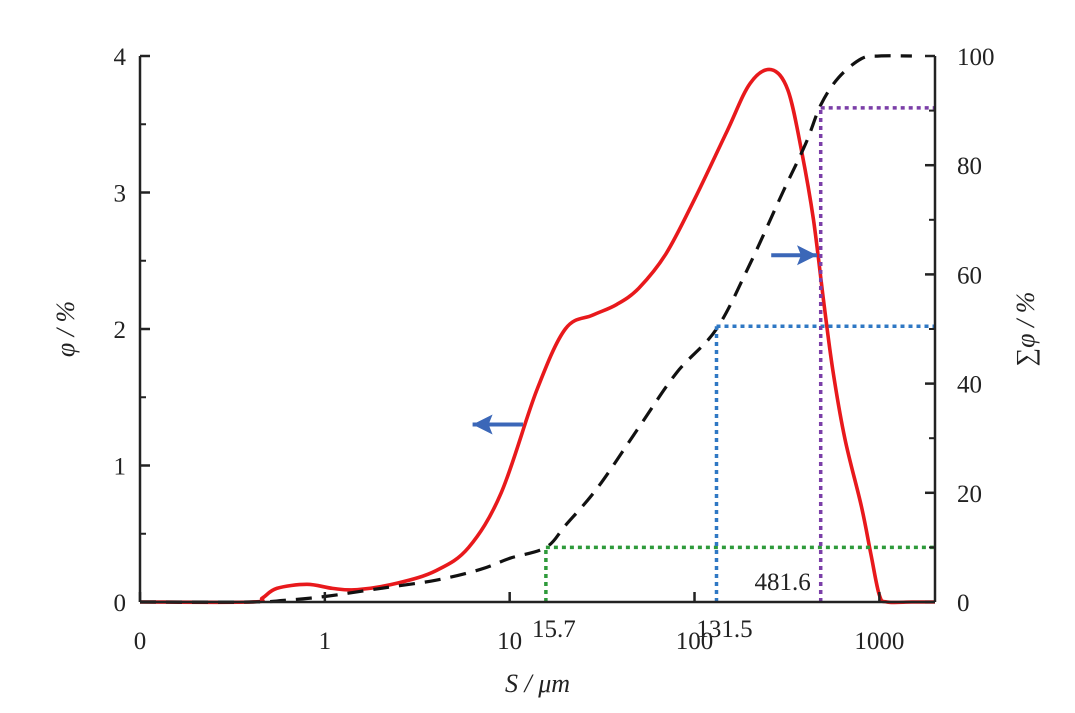  Describe the element at coordinates (120, 467) in the screenshot. I see `y-left-tick-label: 1` at that location.